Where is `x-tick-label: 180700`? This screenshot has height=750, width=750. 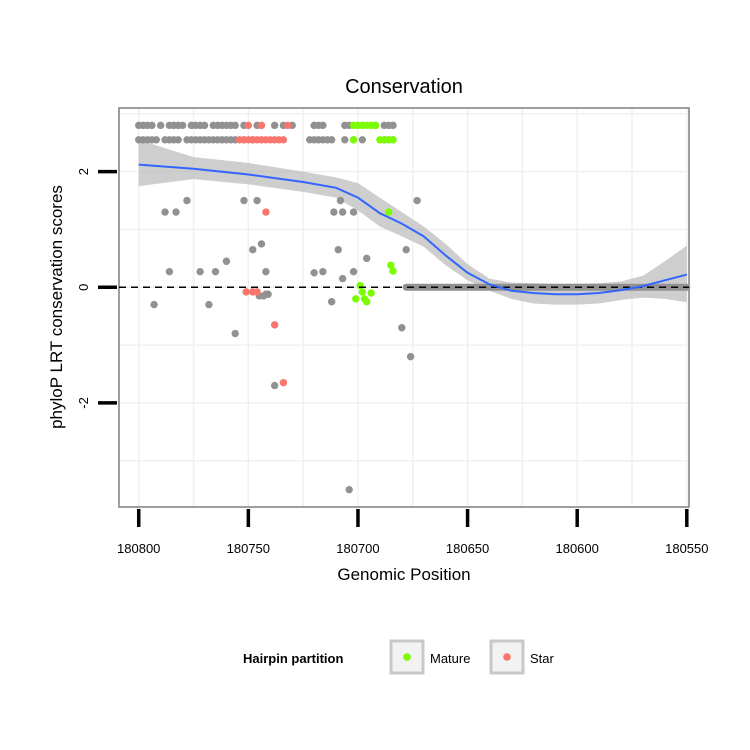 x-tick-label: 180700 is located at coordinates (357, 548).